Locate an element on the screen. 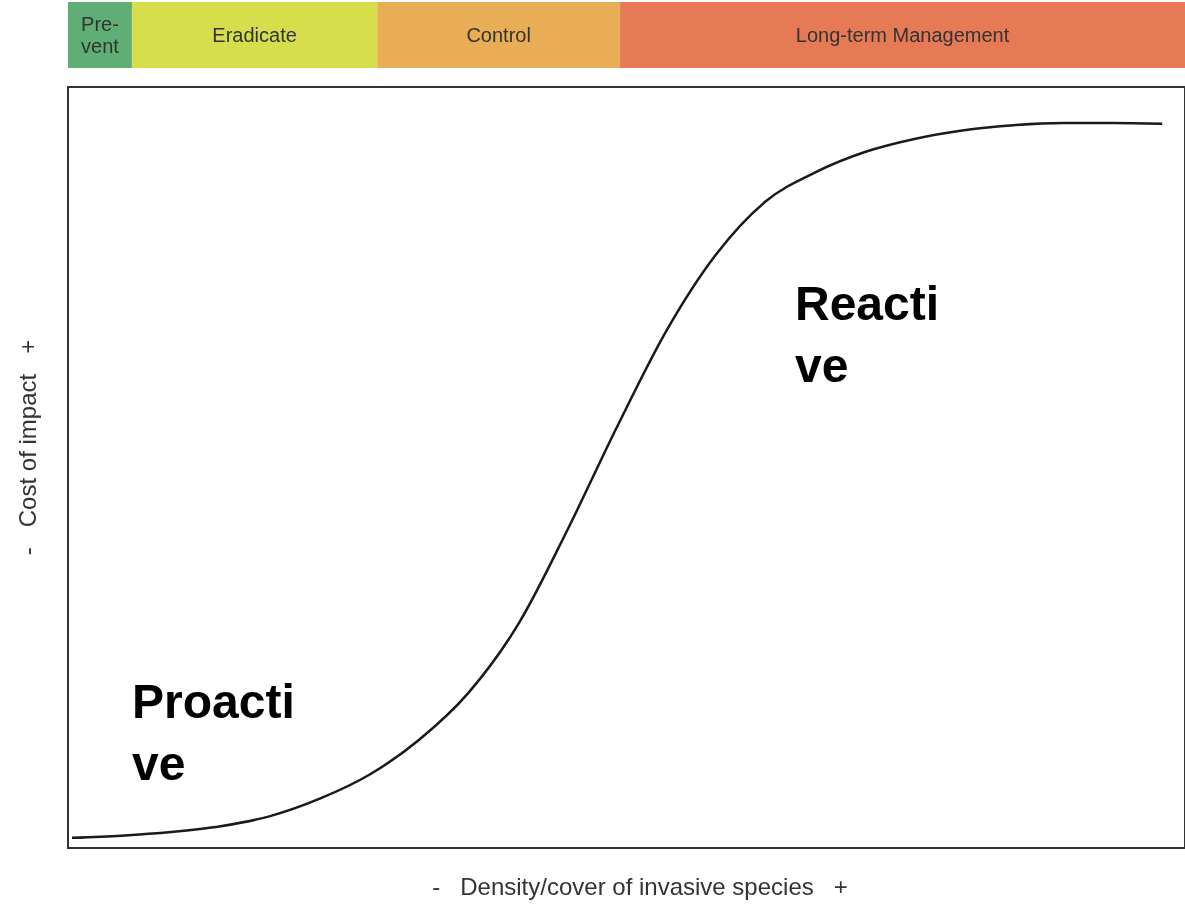 This screenshot has width=1185, height=906. text: Eradicate is located at coordinates (254, 35).